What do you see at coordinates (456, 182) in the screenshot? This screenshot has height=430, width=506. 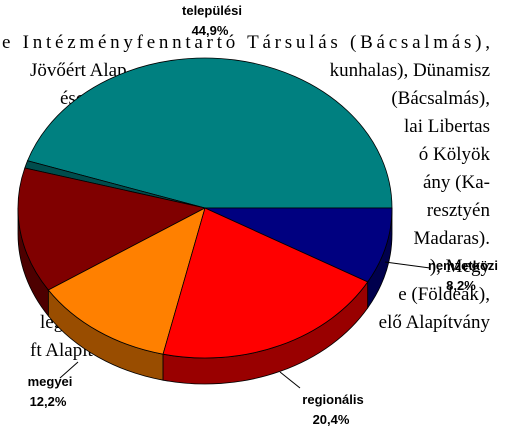 I see `background-text: ány (Ka-` at bounding box center [456, 182].